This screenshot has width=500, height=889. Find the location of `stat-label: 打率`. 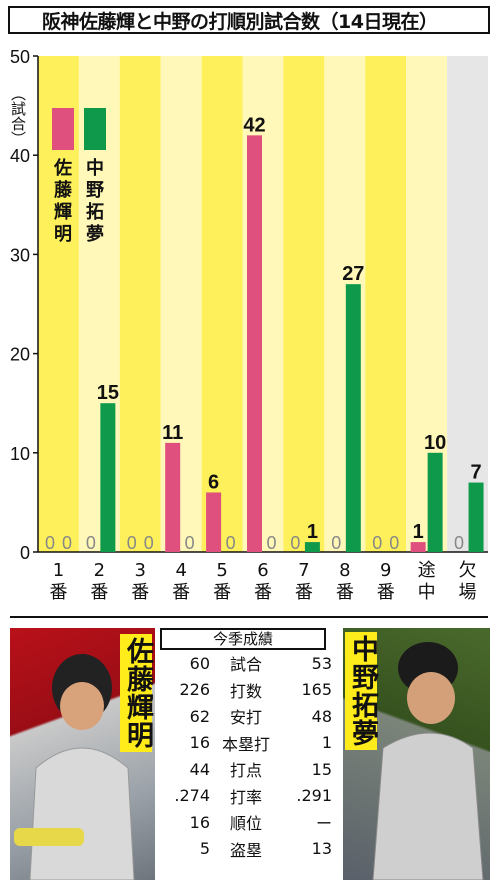

stat-label: 打率 is located at coordinates (245, 797).